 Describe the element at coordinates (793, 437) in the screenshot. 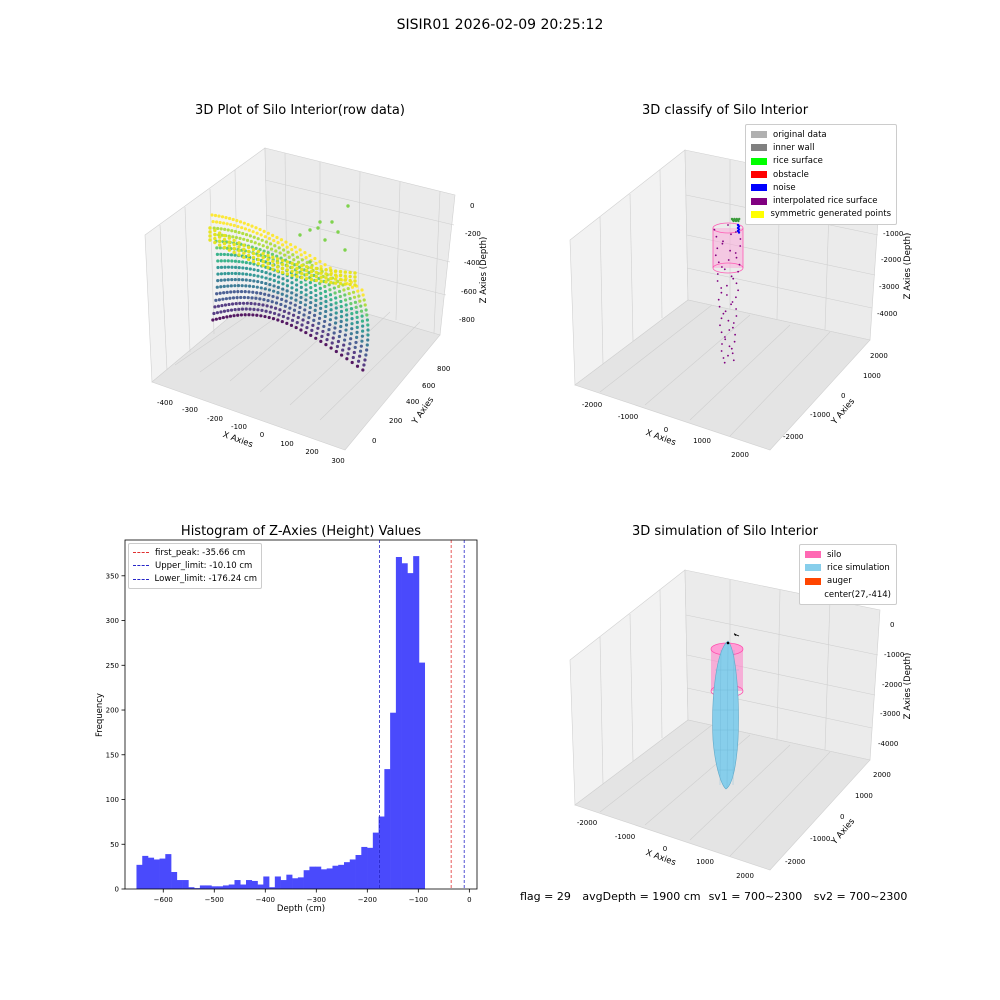

I see `tick-label: -2000` at that location.